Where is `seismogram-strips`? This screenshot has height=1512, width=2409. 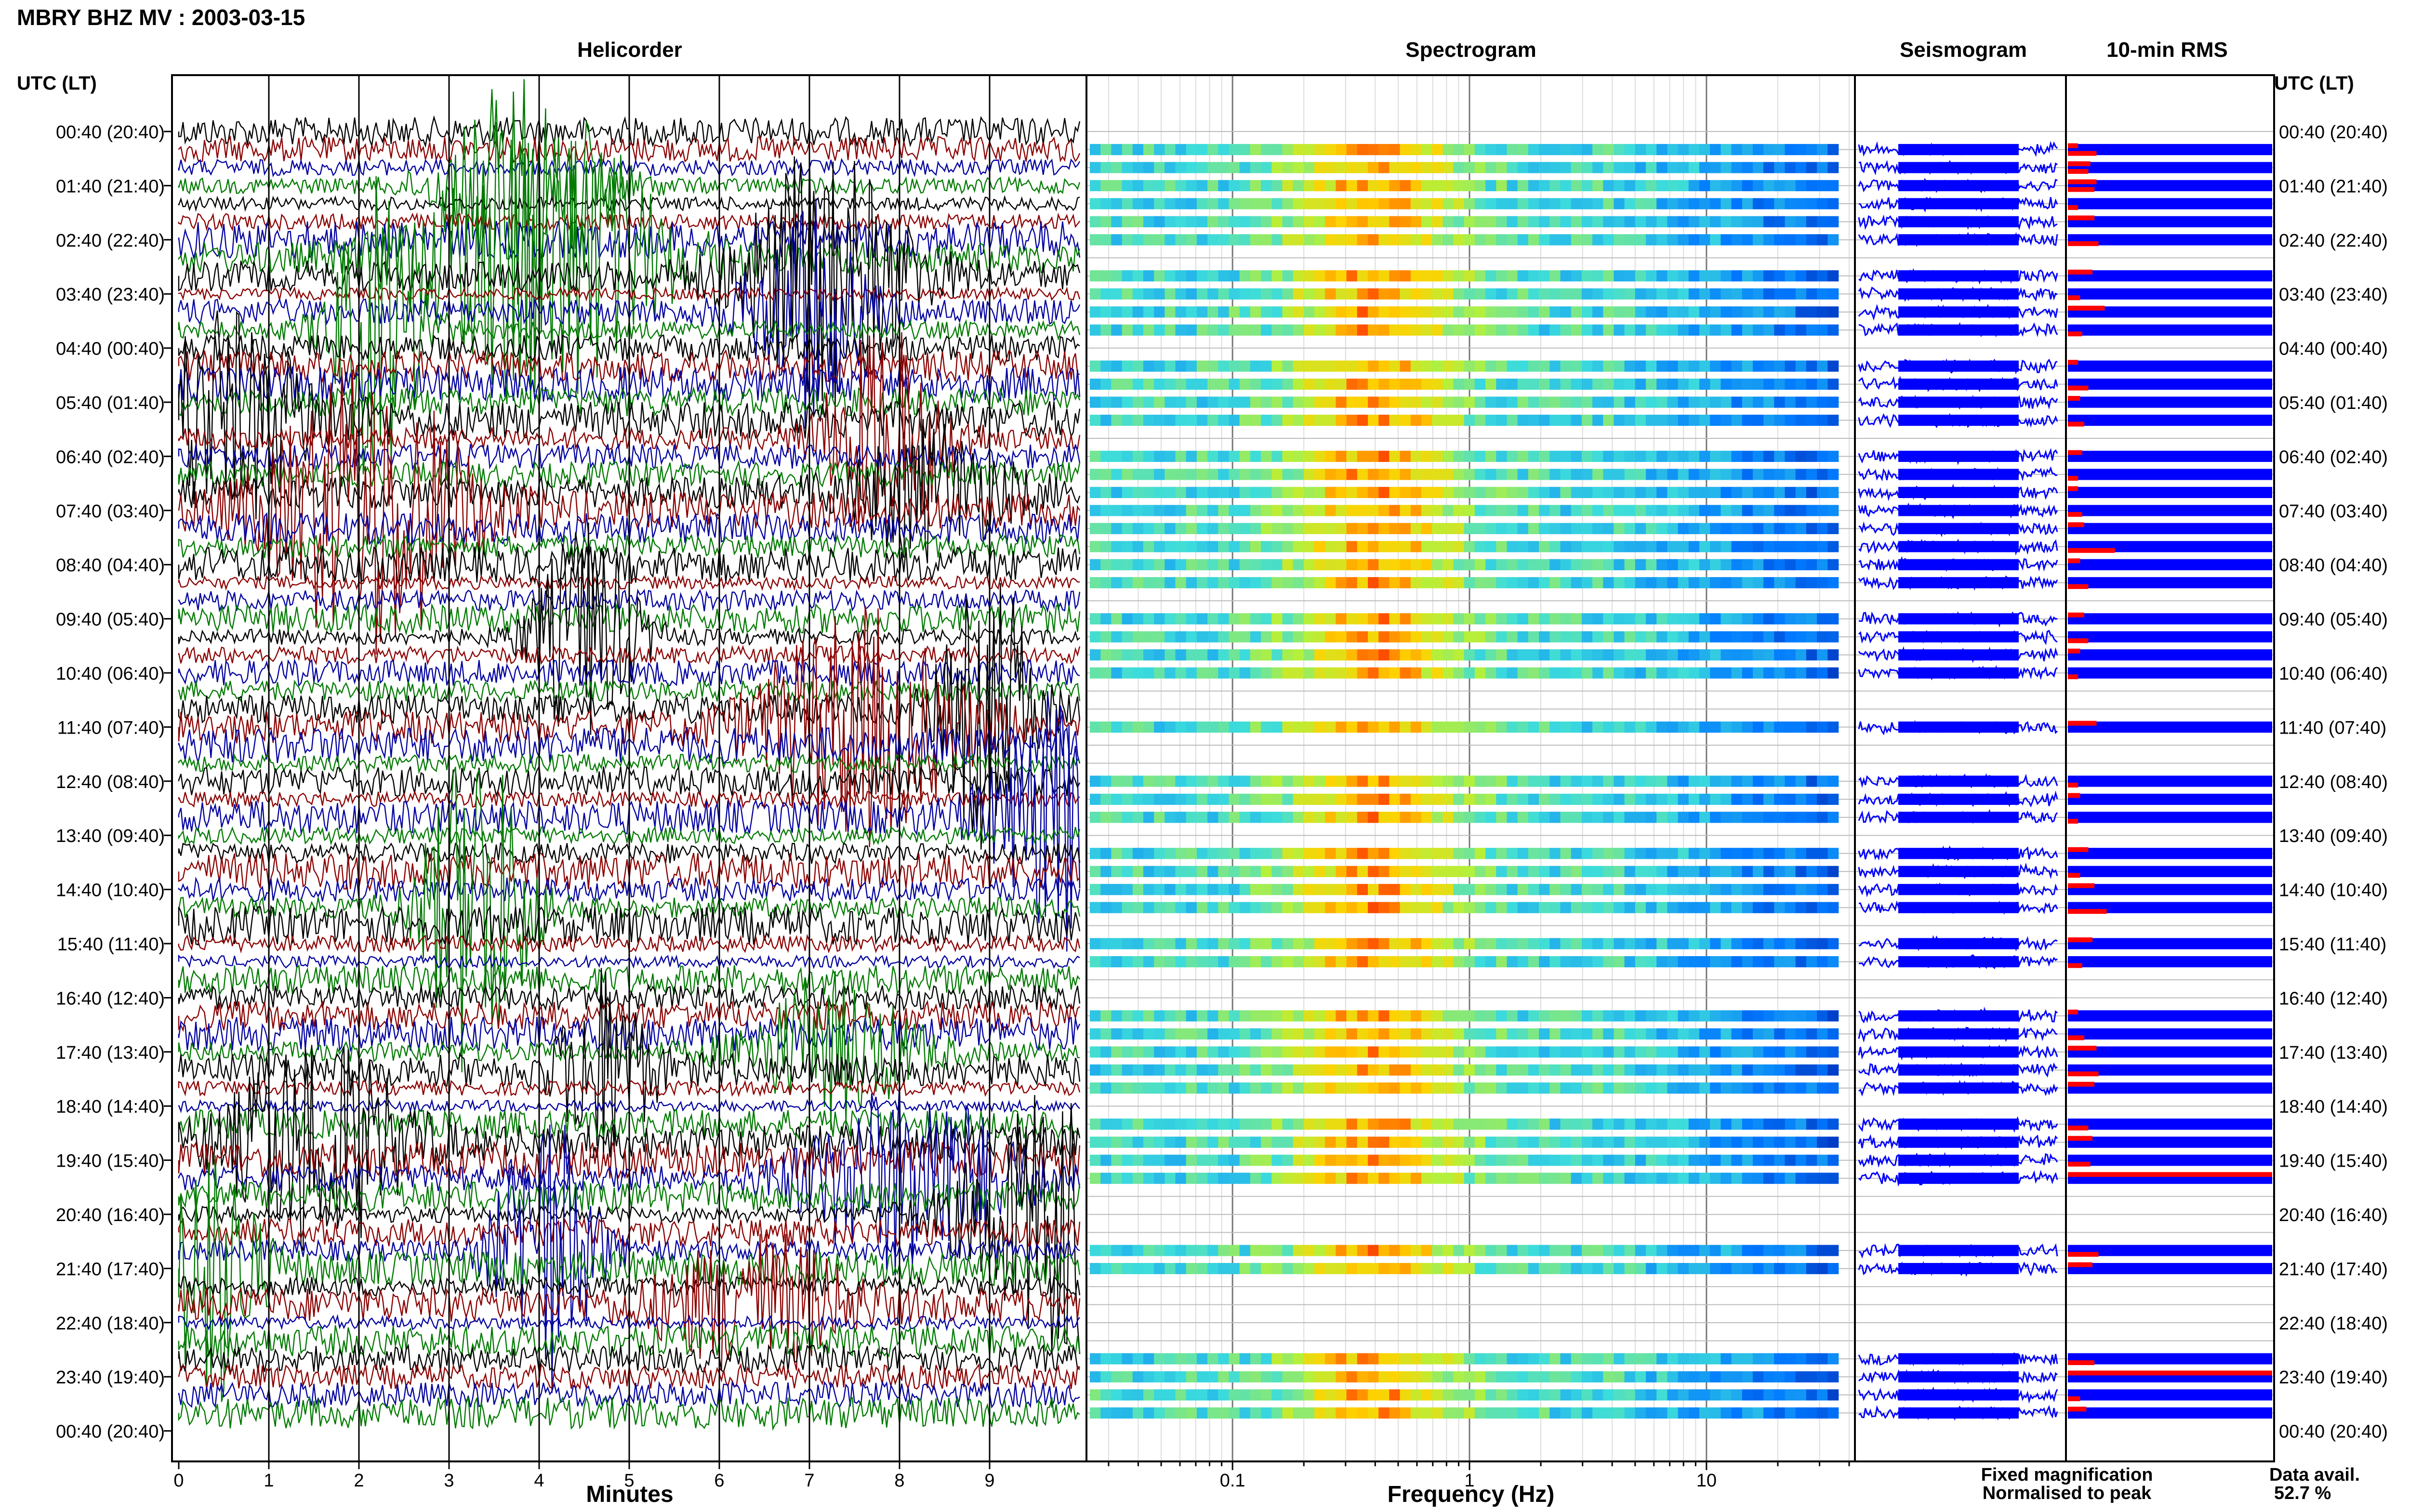 seismogram-strips is located at coordinates (1958, 781).